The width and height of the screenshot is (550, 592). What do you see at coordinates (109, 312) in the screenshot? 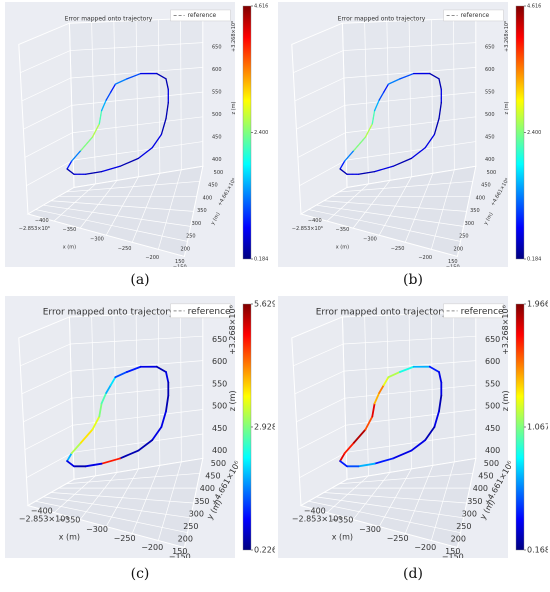
I see `chart-title: Error mapped onto trajectory` at bounding box center [109, 312].